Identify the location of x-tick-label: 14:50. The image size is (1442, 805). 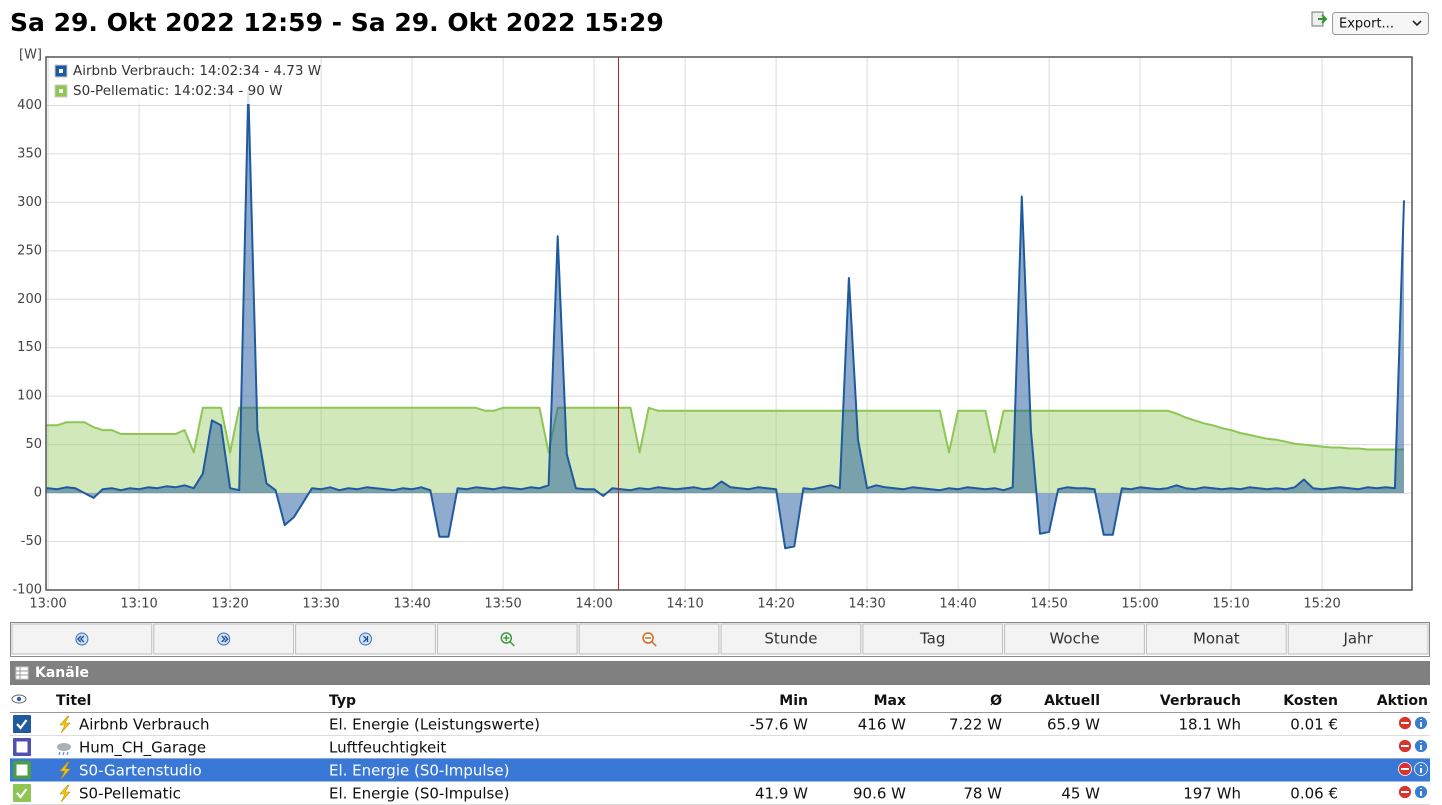
(1048, 604).